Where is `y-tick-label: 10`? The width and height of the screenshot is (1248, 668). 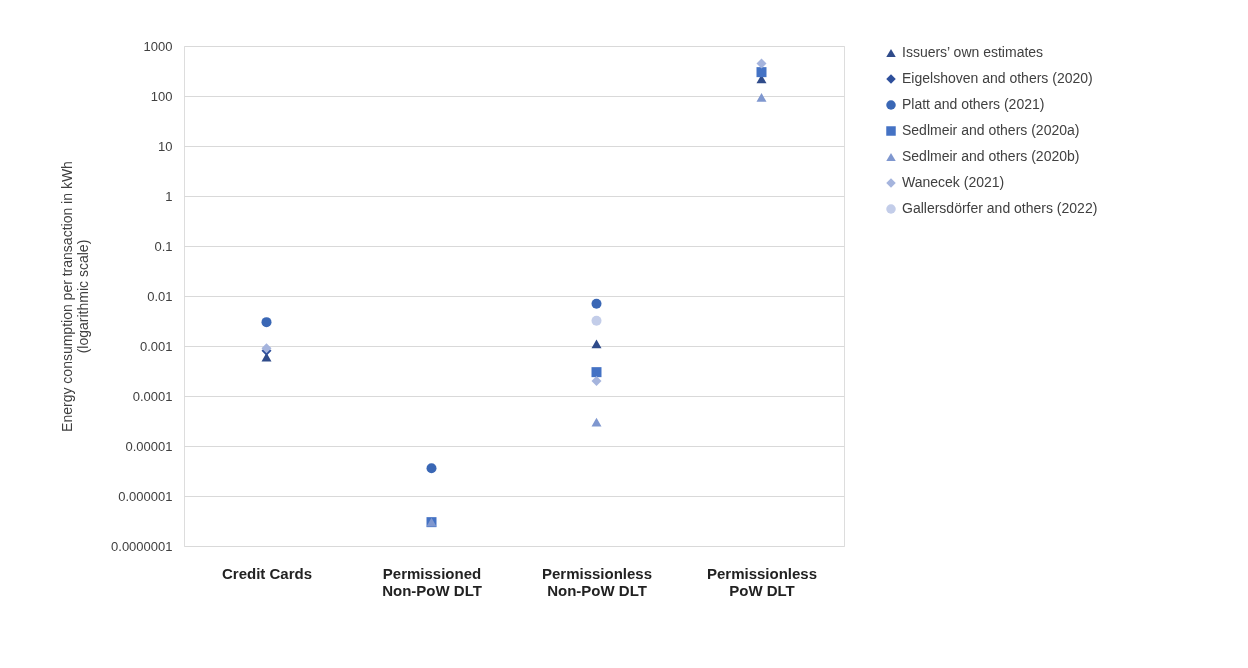 y-tick-label: 10 is located at coordinates (165, 146).